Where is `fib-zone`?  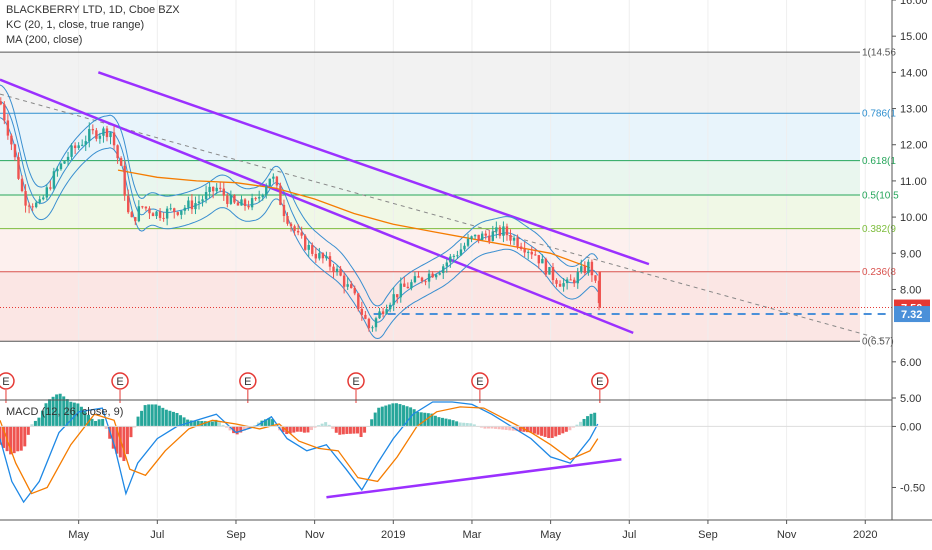
fib-zone is located at coordinates (430, 137).